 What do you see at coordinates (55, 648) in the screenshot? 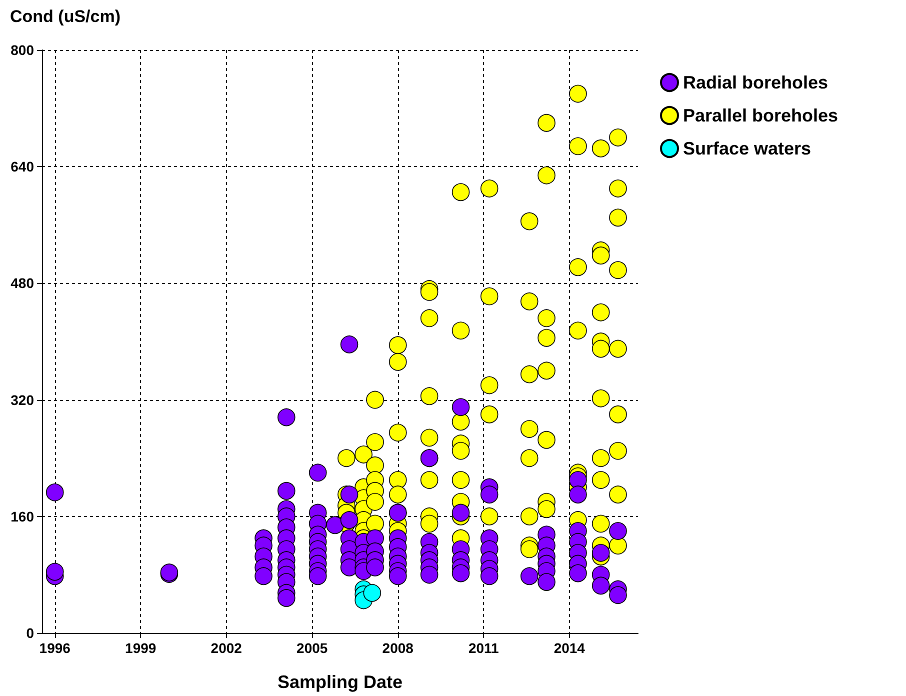
I see `x-tick-label: 1996` at bounding box center [55, 648].